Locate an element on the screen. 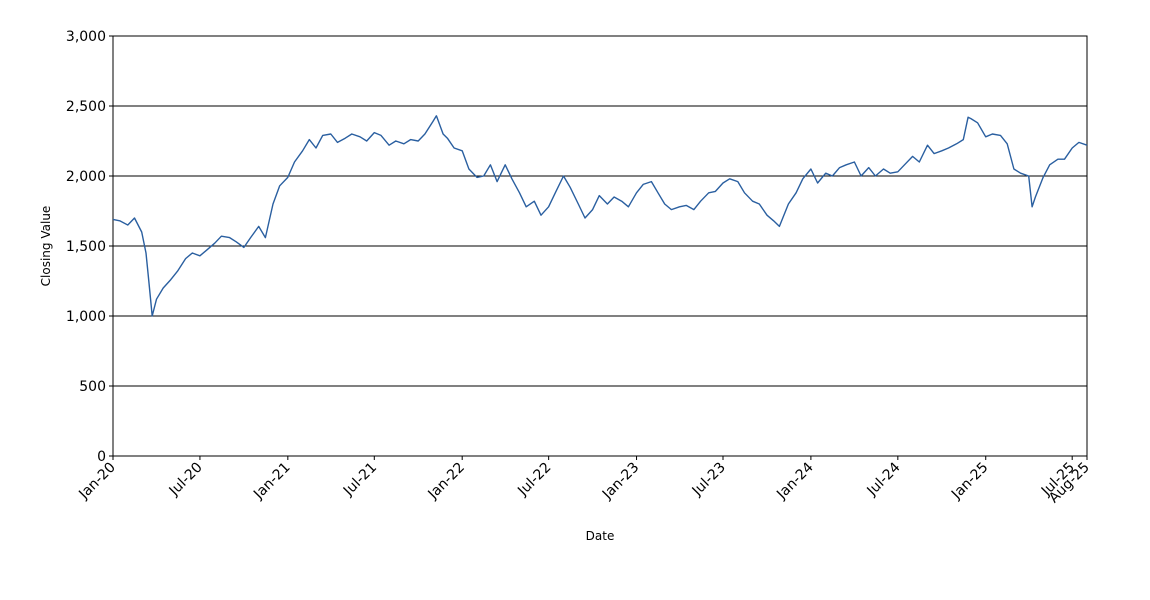 The image size is (1150, 600). y-tick-label-1500: 1,500 is located at coordinates (86, 247).